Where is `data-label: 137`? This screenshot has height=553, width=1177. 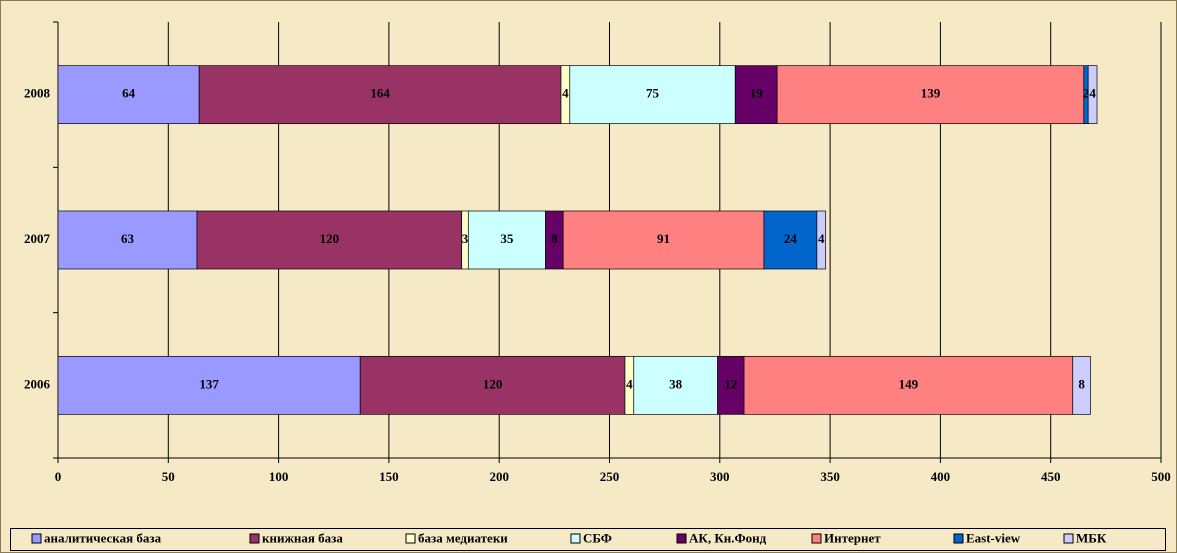
data-label: 137 is located at coordinates (209, 383).